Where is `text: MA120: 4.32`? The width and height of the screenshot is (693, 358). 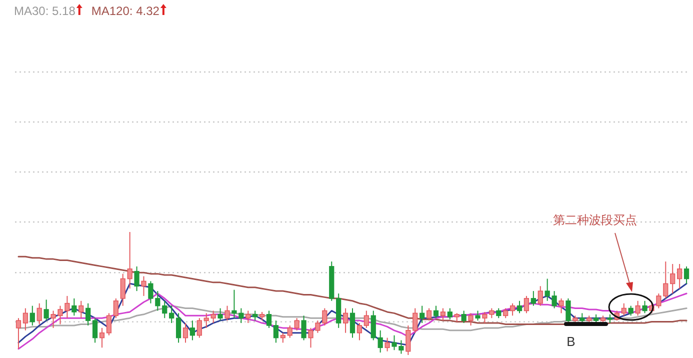
text: MA120: 4.32 is located at coordinates (125, 11).